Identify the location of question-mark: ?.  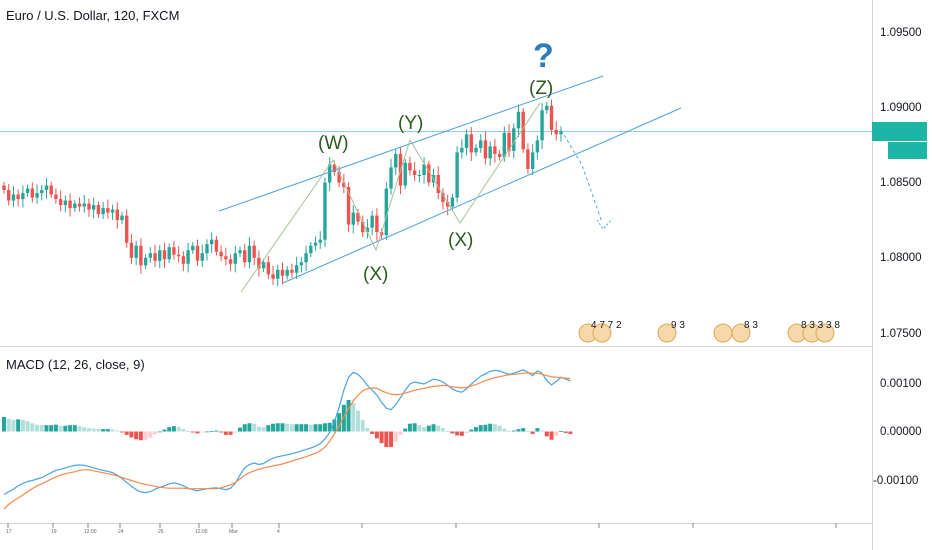
(543, 56).